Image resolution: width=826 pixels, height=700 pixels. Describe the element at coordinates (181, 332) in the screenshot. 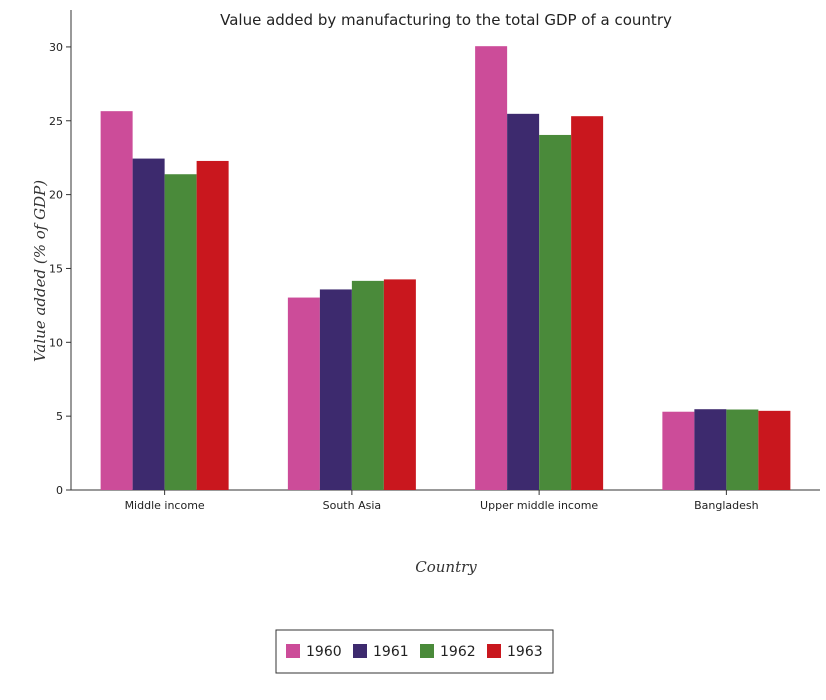

I see `bar-1962-middle-income` at that location.